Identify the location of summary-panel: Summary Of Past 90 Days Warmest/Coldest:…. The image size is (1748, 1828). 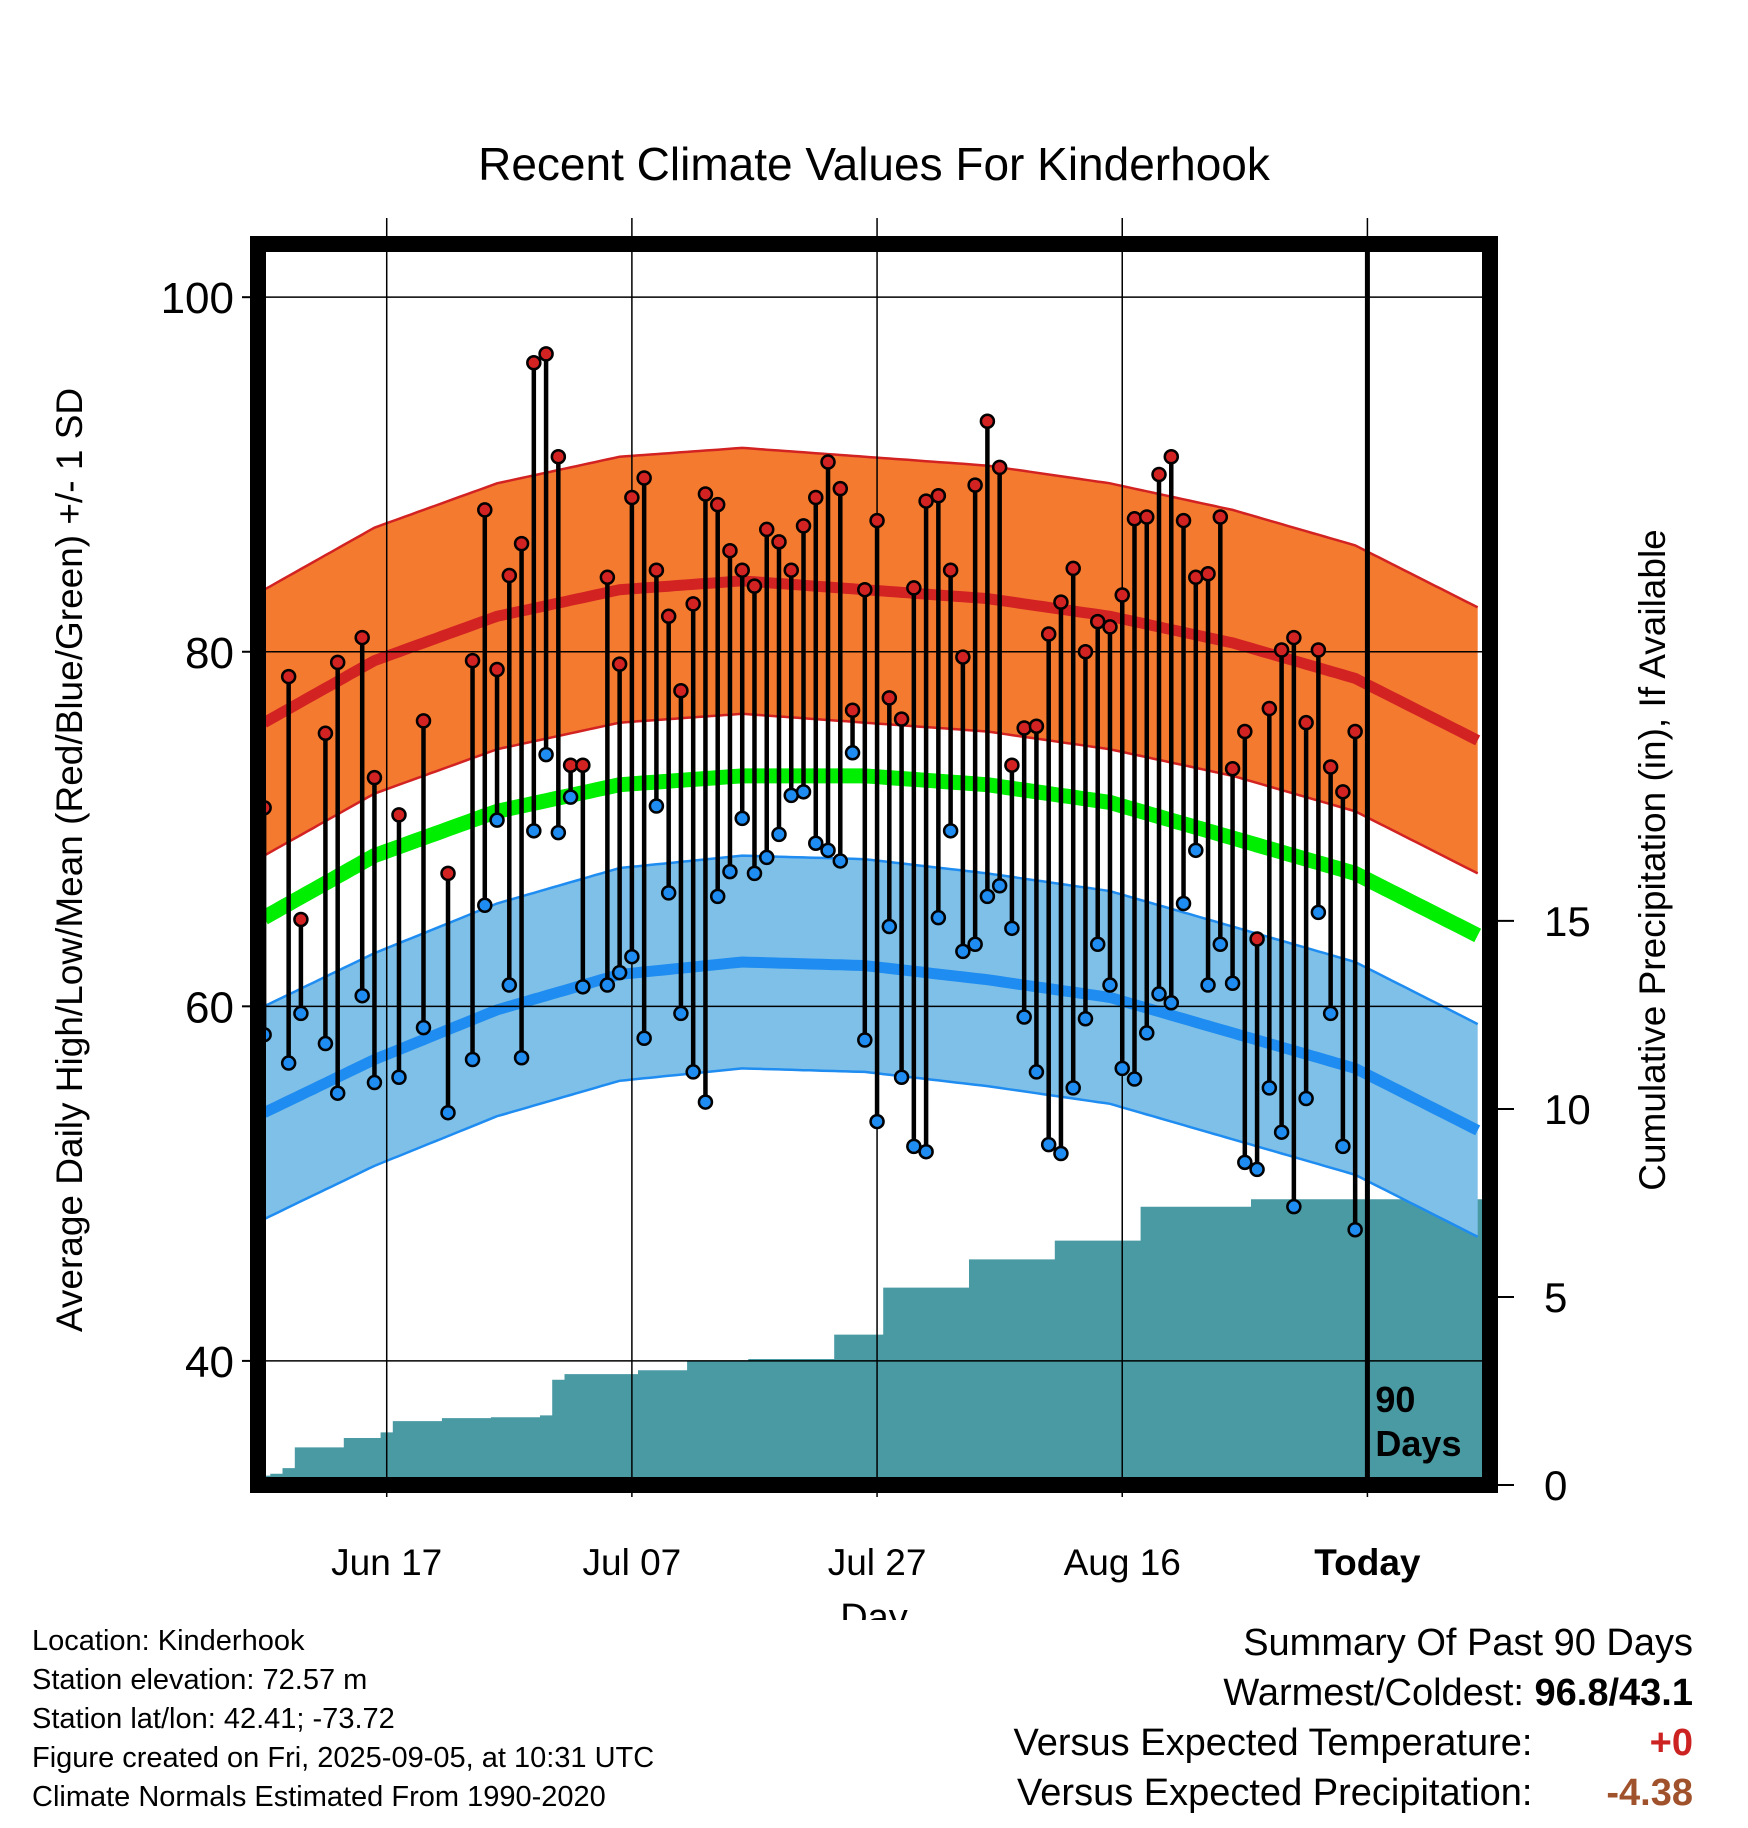
(1353, 1718).